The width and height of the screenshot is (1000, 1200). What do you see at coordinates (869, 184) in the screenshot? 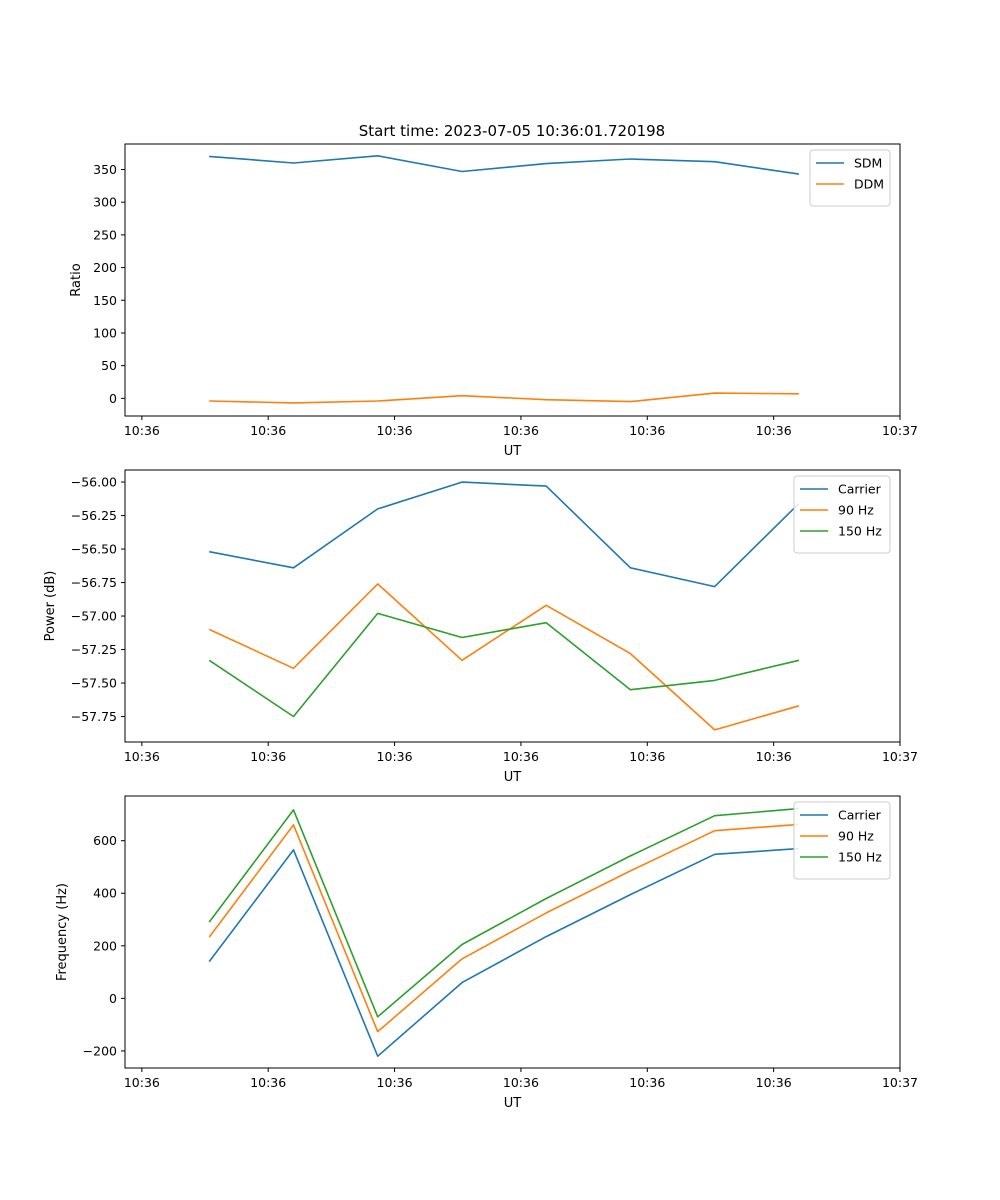
I see `legend-label: DDM` at bounding box center [869, 184].